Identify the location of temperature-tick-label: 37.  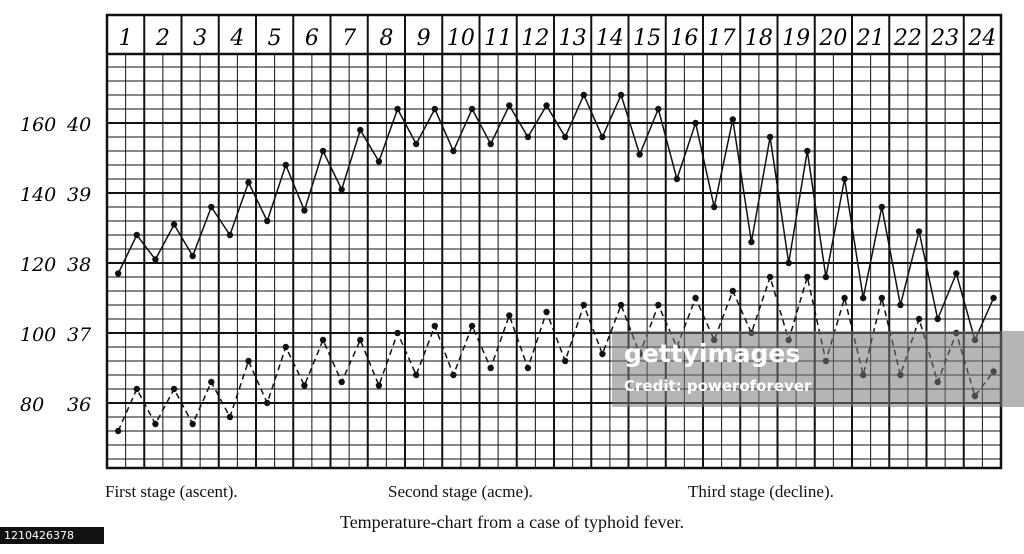
(79, 335).